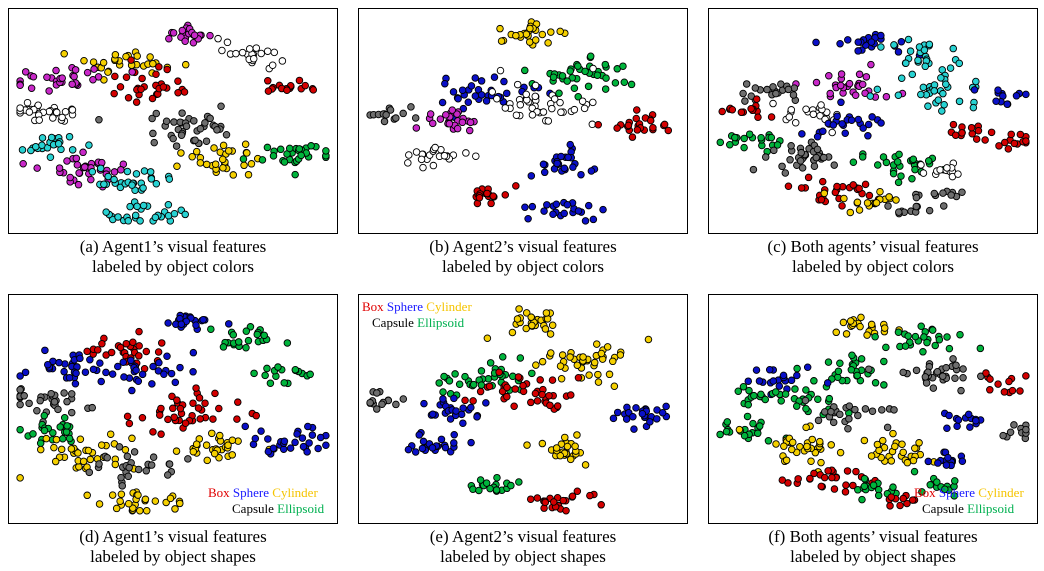 This screenshot has width=1044, height=571. What do you see at coordinates (1001, 492) in the screenshot?
I see `legend-f-cylinder: Cylinder` at bounding box center [1001, 492].